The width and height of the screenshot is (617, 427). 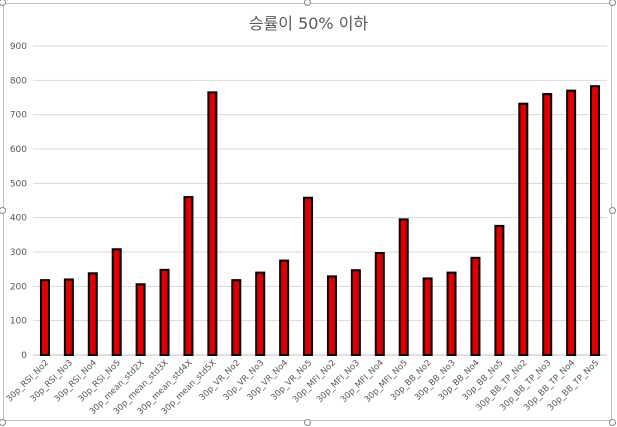 I want to click on y-tick-label: 600, so click(x=18, y=150).